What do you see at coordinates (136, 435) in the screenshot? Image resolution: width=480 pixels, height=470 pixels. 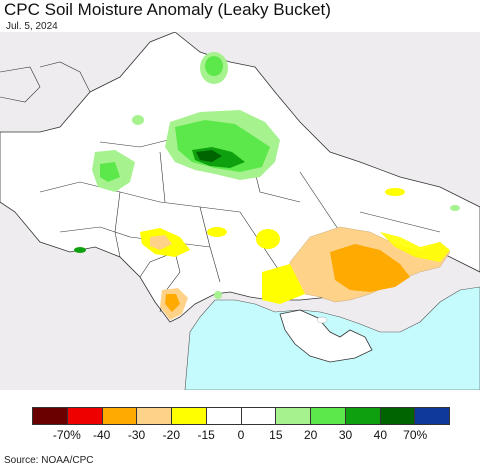 I see `legend-label: -30` at bounding box center [136, 435].